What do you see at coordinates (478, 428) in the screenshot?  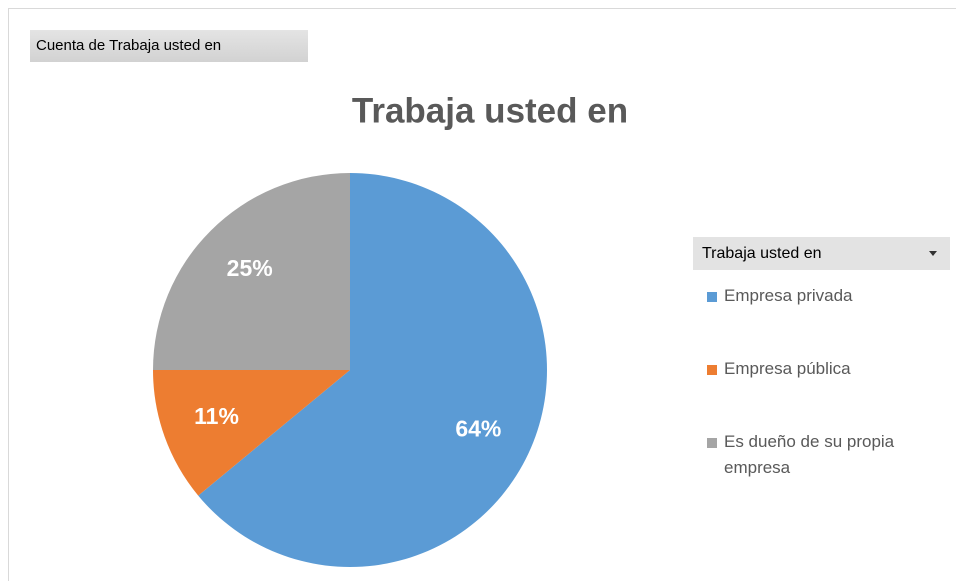 I see `data-label: 64%` at bounding box center [478, 428].